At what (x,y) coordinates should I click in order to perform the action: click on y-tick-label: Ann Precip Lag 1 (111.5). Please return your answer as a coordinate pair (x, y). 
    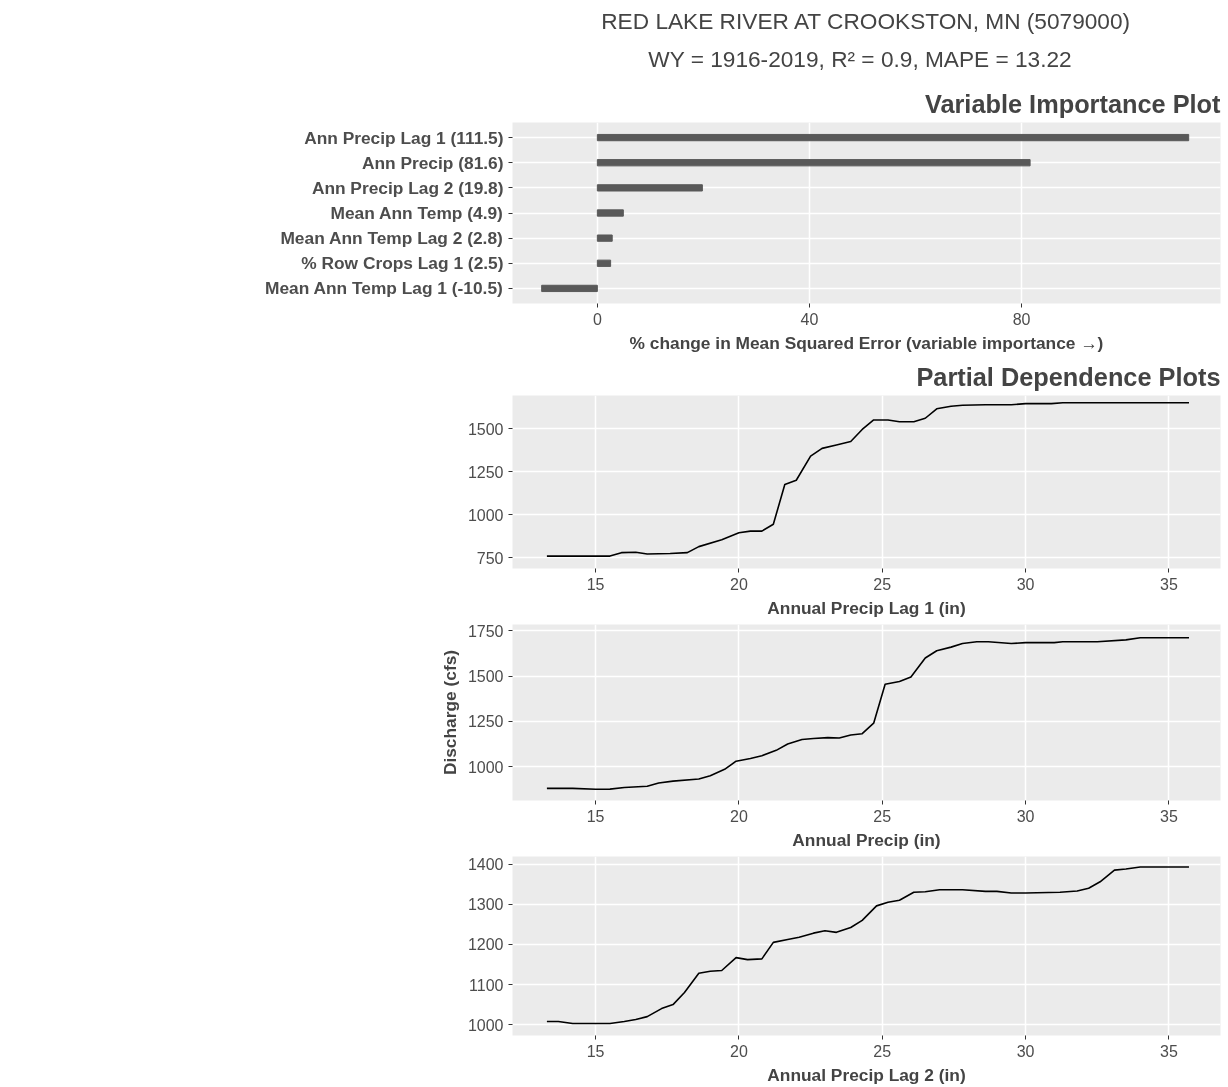
    Looking at the image, I should click on (404, 137).